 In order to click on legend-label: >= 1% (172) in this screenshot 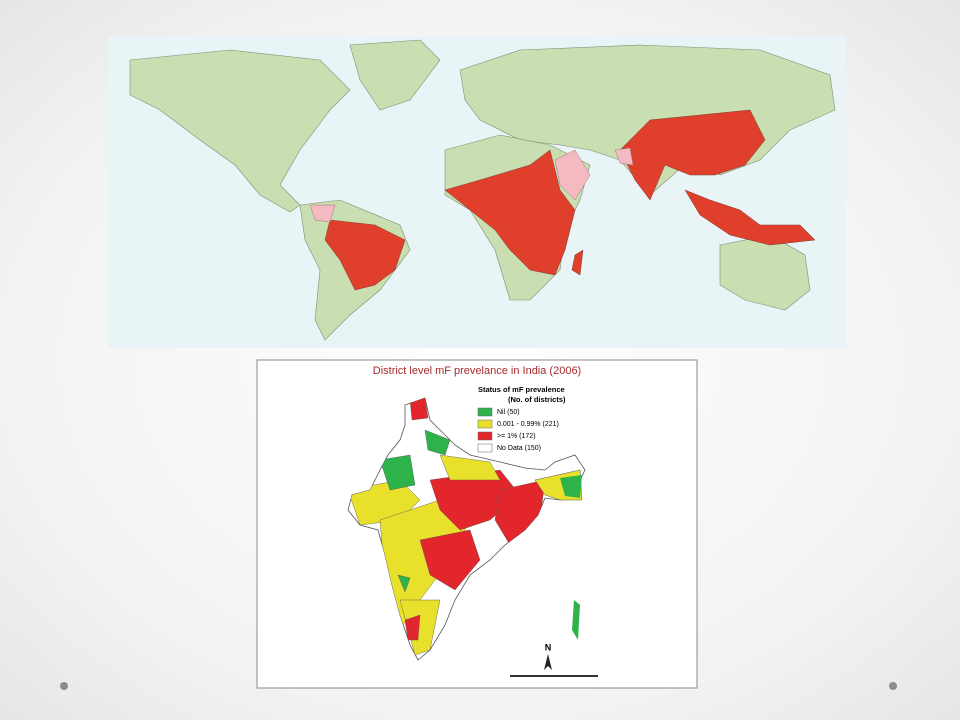, I will do `click(516, 436)`.